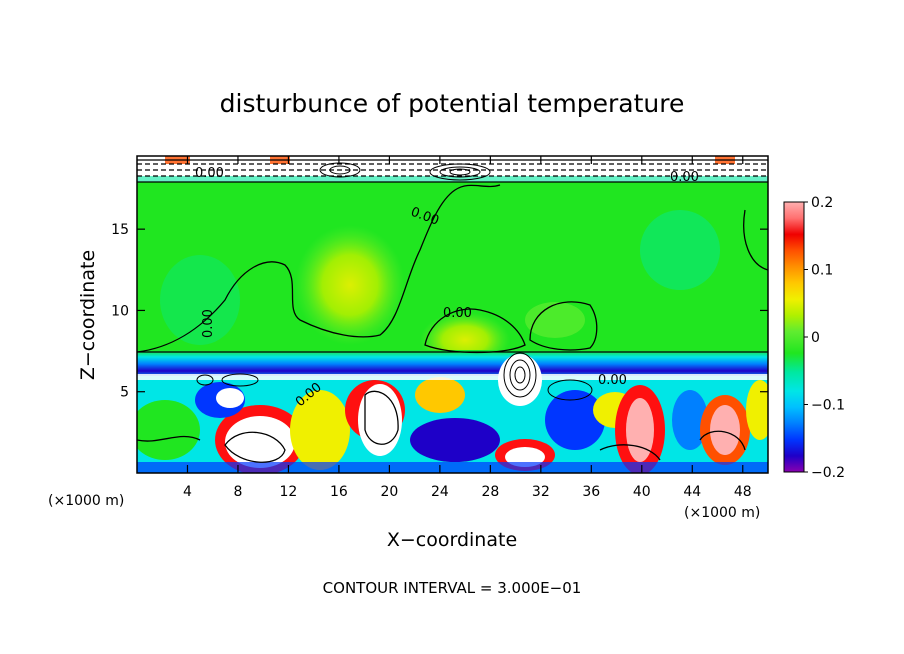  What do you see at coordinates (452, 103) in the screenshot?
I see `chart-title: disturbunce of potential temperature` at bounding box center [452, 103].